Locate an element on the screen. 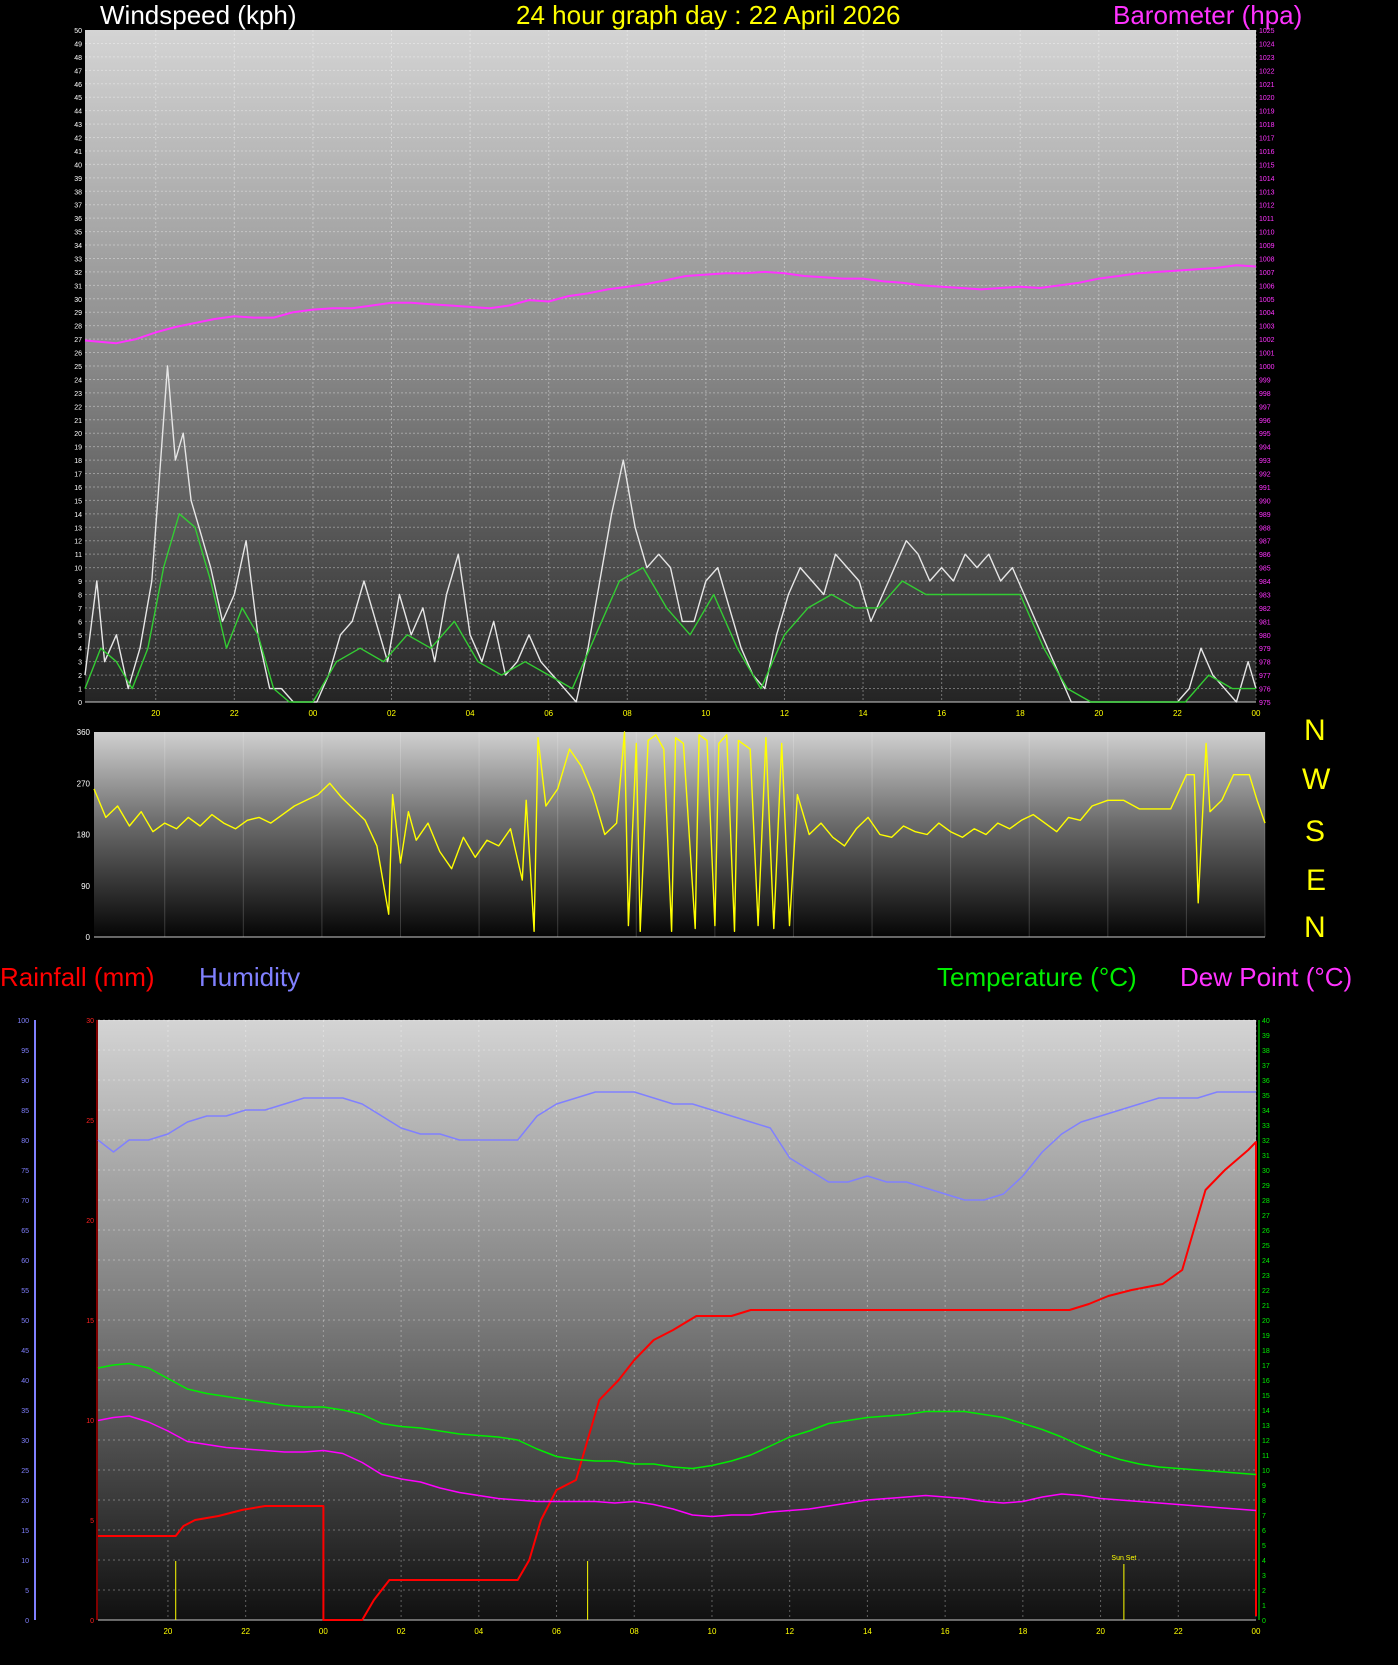  humidity-tick-label: 0 is located at coordinates (27, 1621).